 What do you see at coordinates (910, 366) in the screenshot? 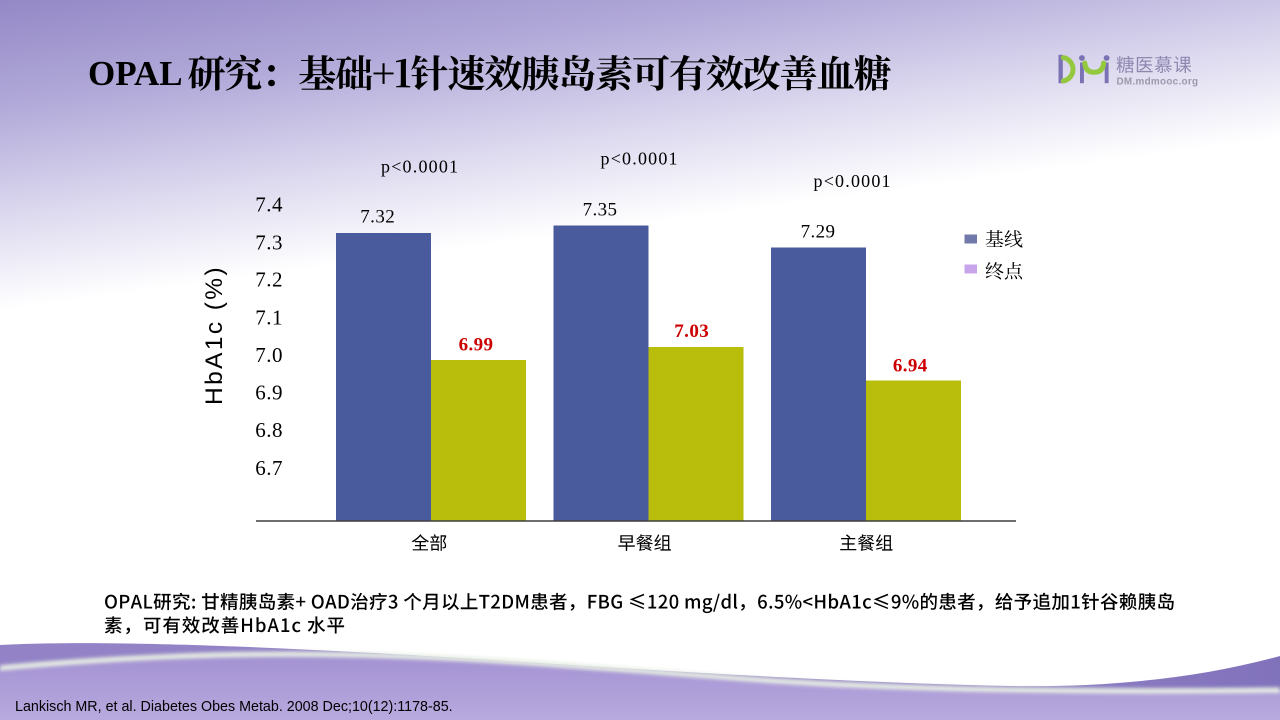
I see `svg-text: 6.94` at bounding box center [910, 366].